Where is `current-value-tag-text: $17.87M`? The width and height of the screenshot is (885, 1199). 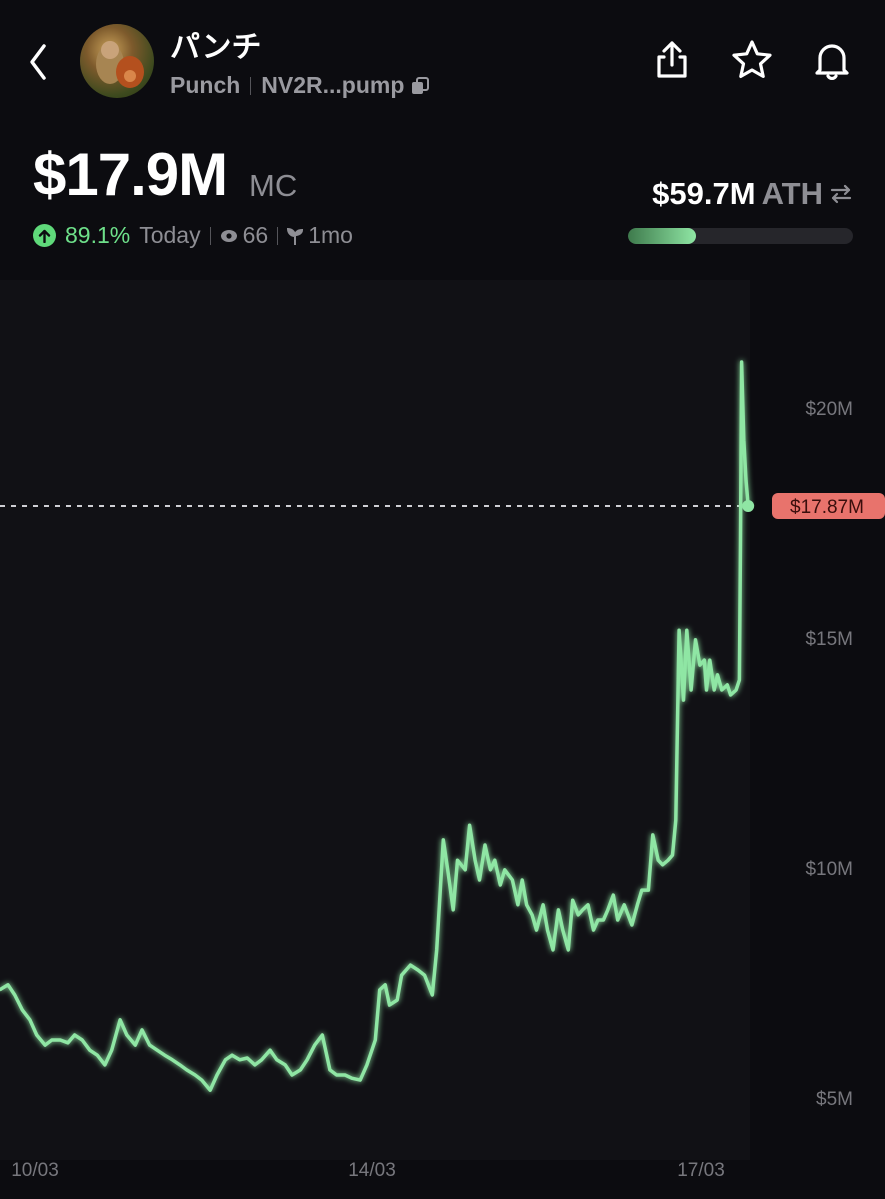
current-value-tag-text: $17.87M is located at coordinates (827, 507).